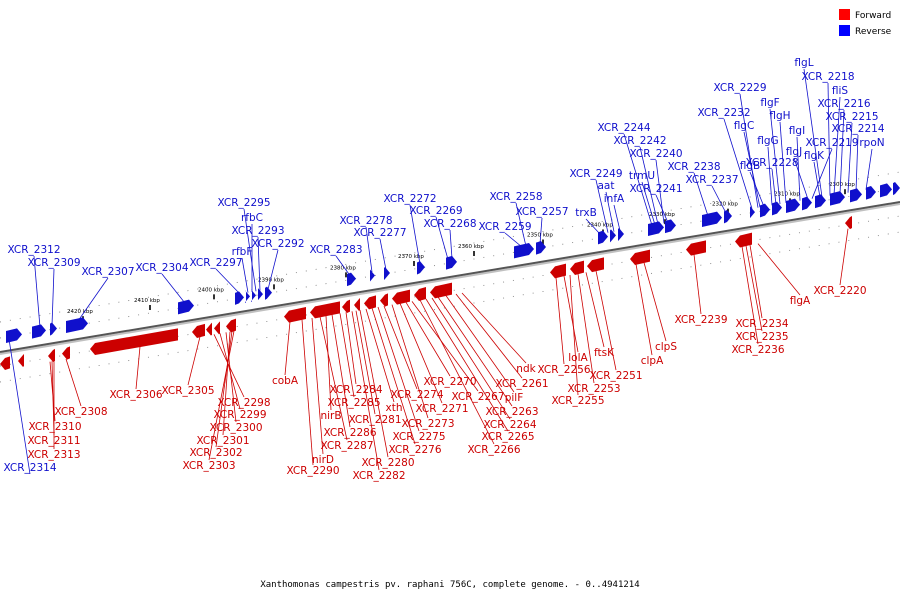  What do you see at coordinates (842, 185) in the screenshot?
I see `kbp-tick-label: 2300 kbp` at bounding box center [842, 185].